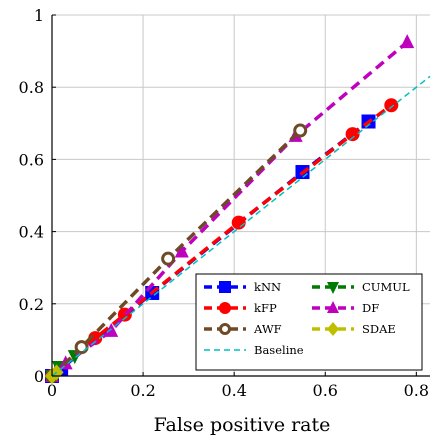 This screenshot has width=444, height=440. Describe the element at coordinates (142, 390) in the screenshot. I see `x-tick-label-1: 0.2` at that location.